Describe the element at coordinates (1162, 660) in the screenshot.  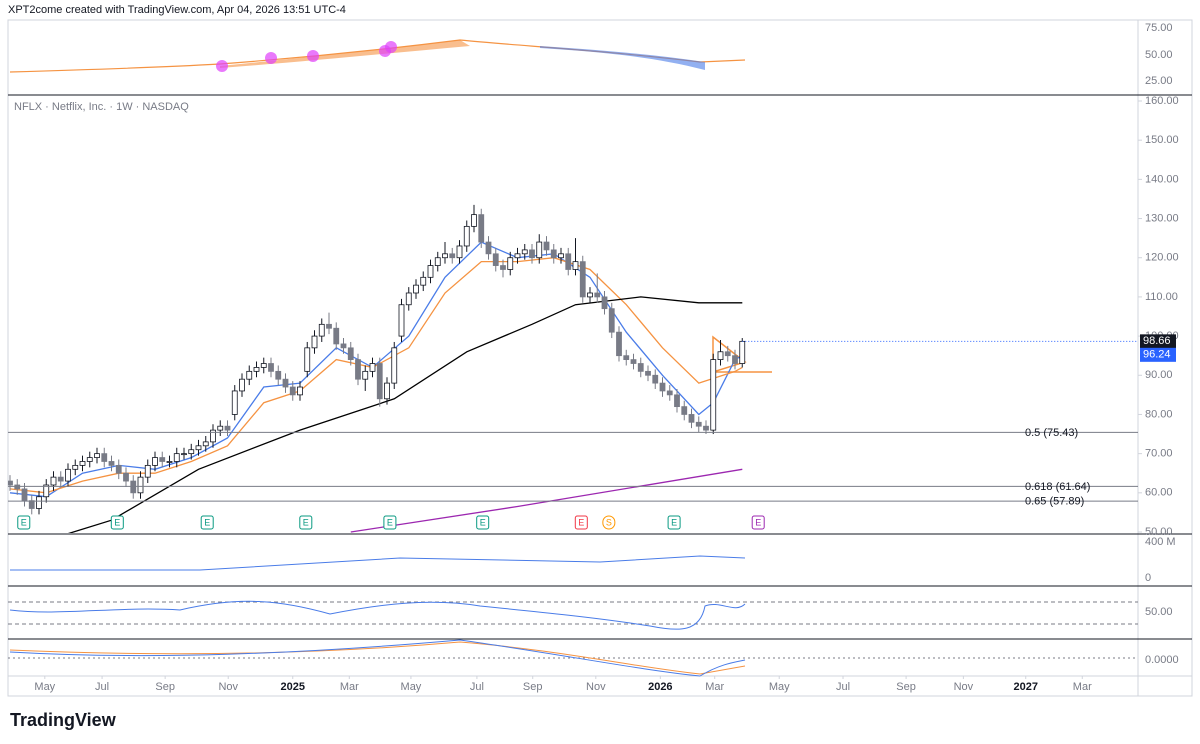
I see `pane-tick: 0.0000` at that location.